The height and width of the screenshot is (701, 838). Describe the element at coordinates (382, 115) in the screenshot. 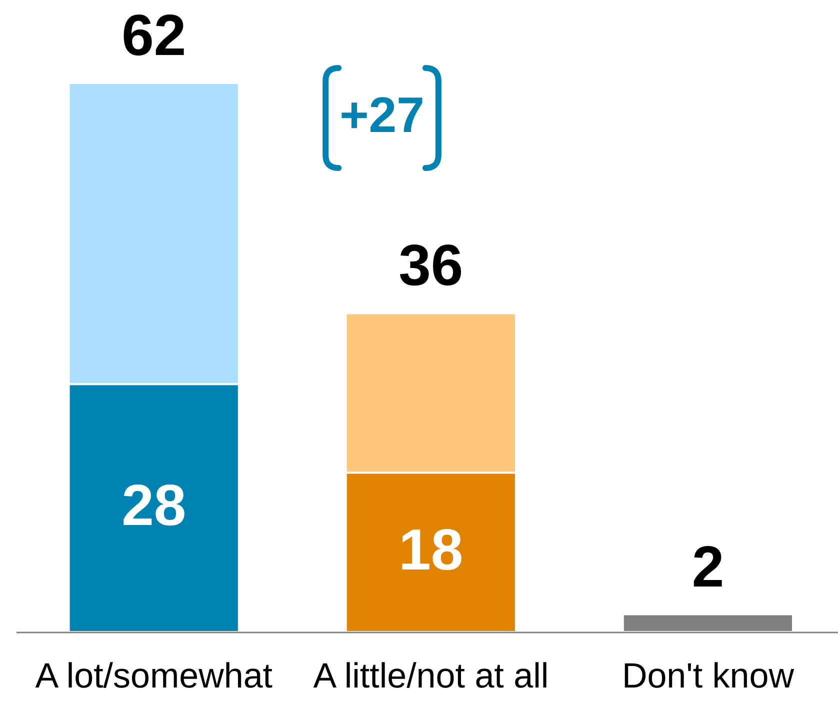

I see `annotation: +27` at that location.